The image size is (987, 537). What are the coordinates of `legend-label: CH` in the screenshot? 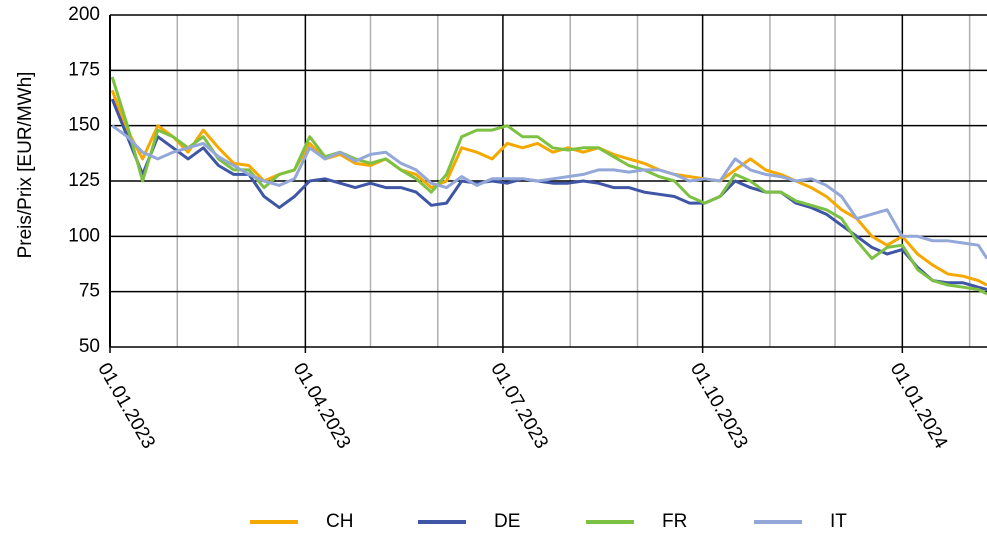 It's located at (339, 521).